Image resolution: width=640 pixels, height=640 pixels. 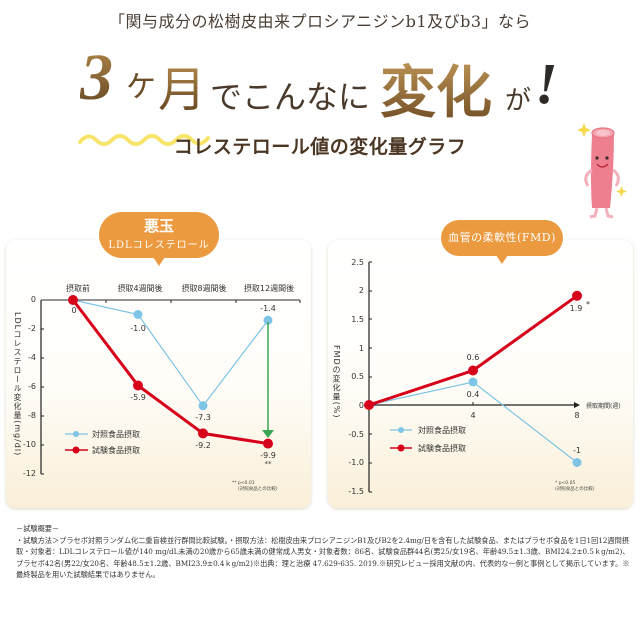 I want to click on headline-exclamation: !, so click(x=546, y=83).